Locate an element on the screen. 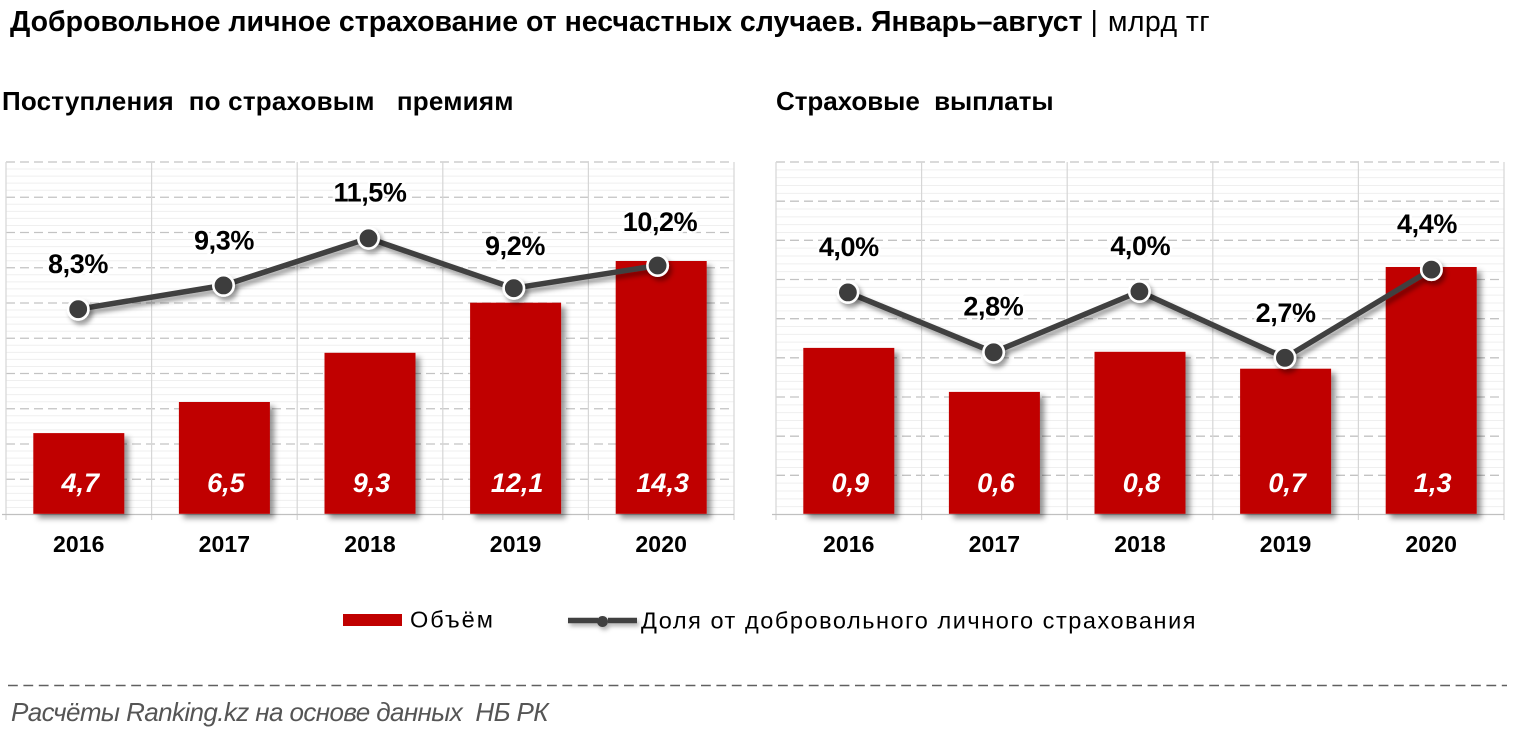  svg-text: 2,7% is located at coordinates (1286, 313).